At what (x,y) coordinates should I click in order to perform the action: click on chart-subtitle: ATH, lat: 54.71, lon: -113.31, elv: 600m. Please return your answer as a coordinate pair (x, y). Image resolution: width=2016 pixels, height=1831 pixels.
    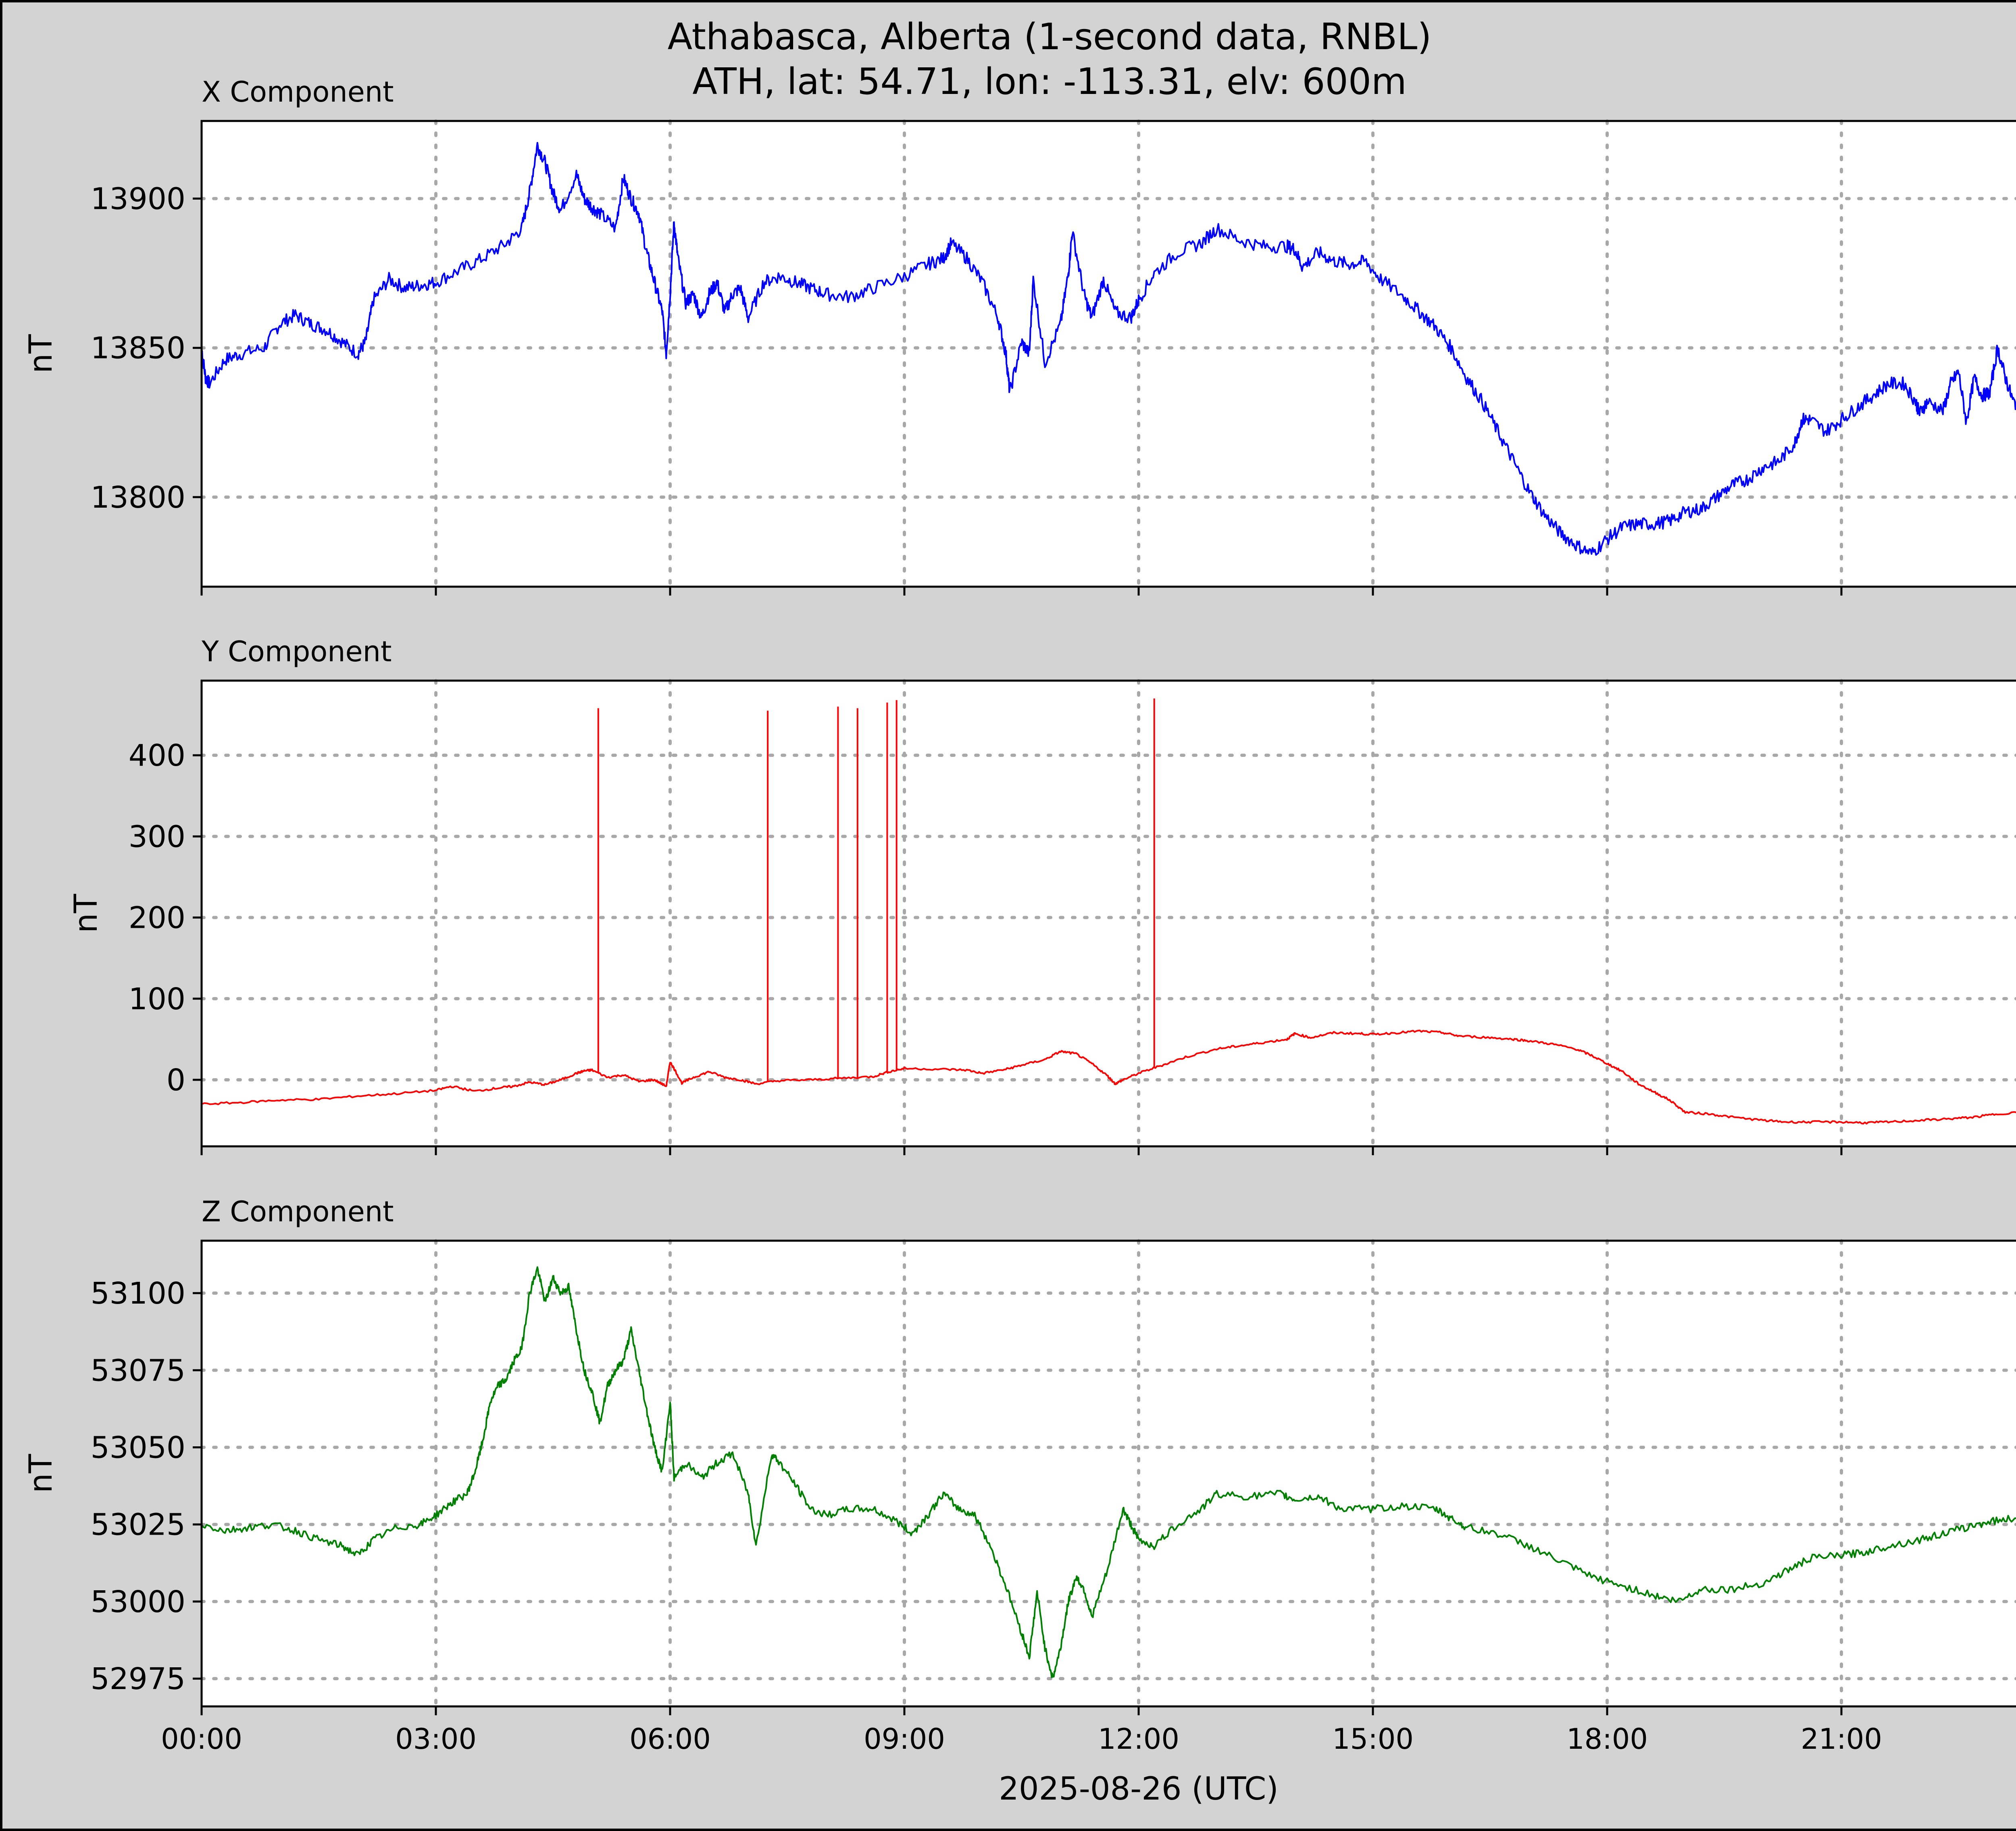
    Looking at the image, I should click on (1049, 81).